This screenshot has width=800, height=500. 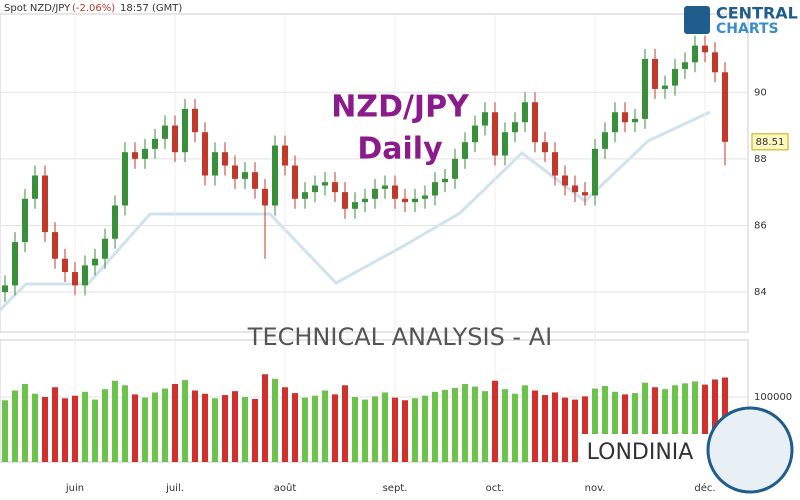 What do you see at coordinates (93, 8) in the screenshot?
I see `change: (-2.06%)` at bounding box center [93, 8].